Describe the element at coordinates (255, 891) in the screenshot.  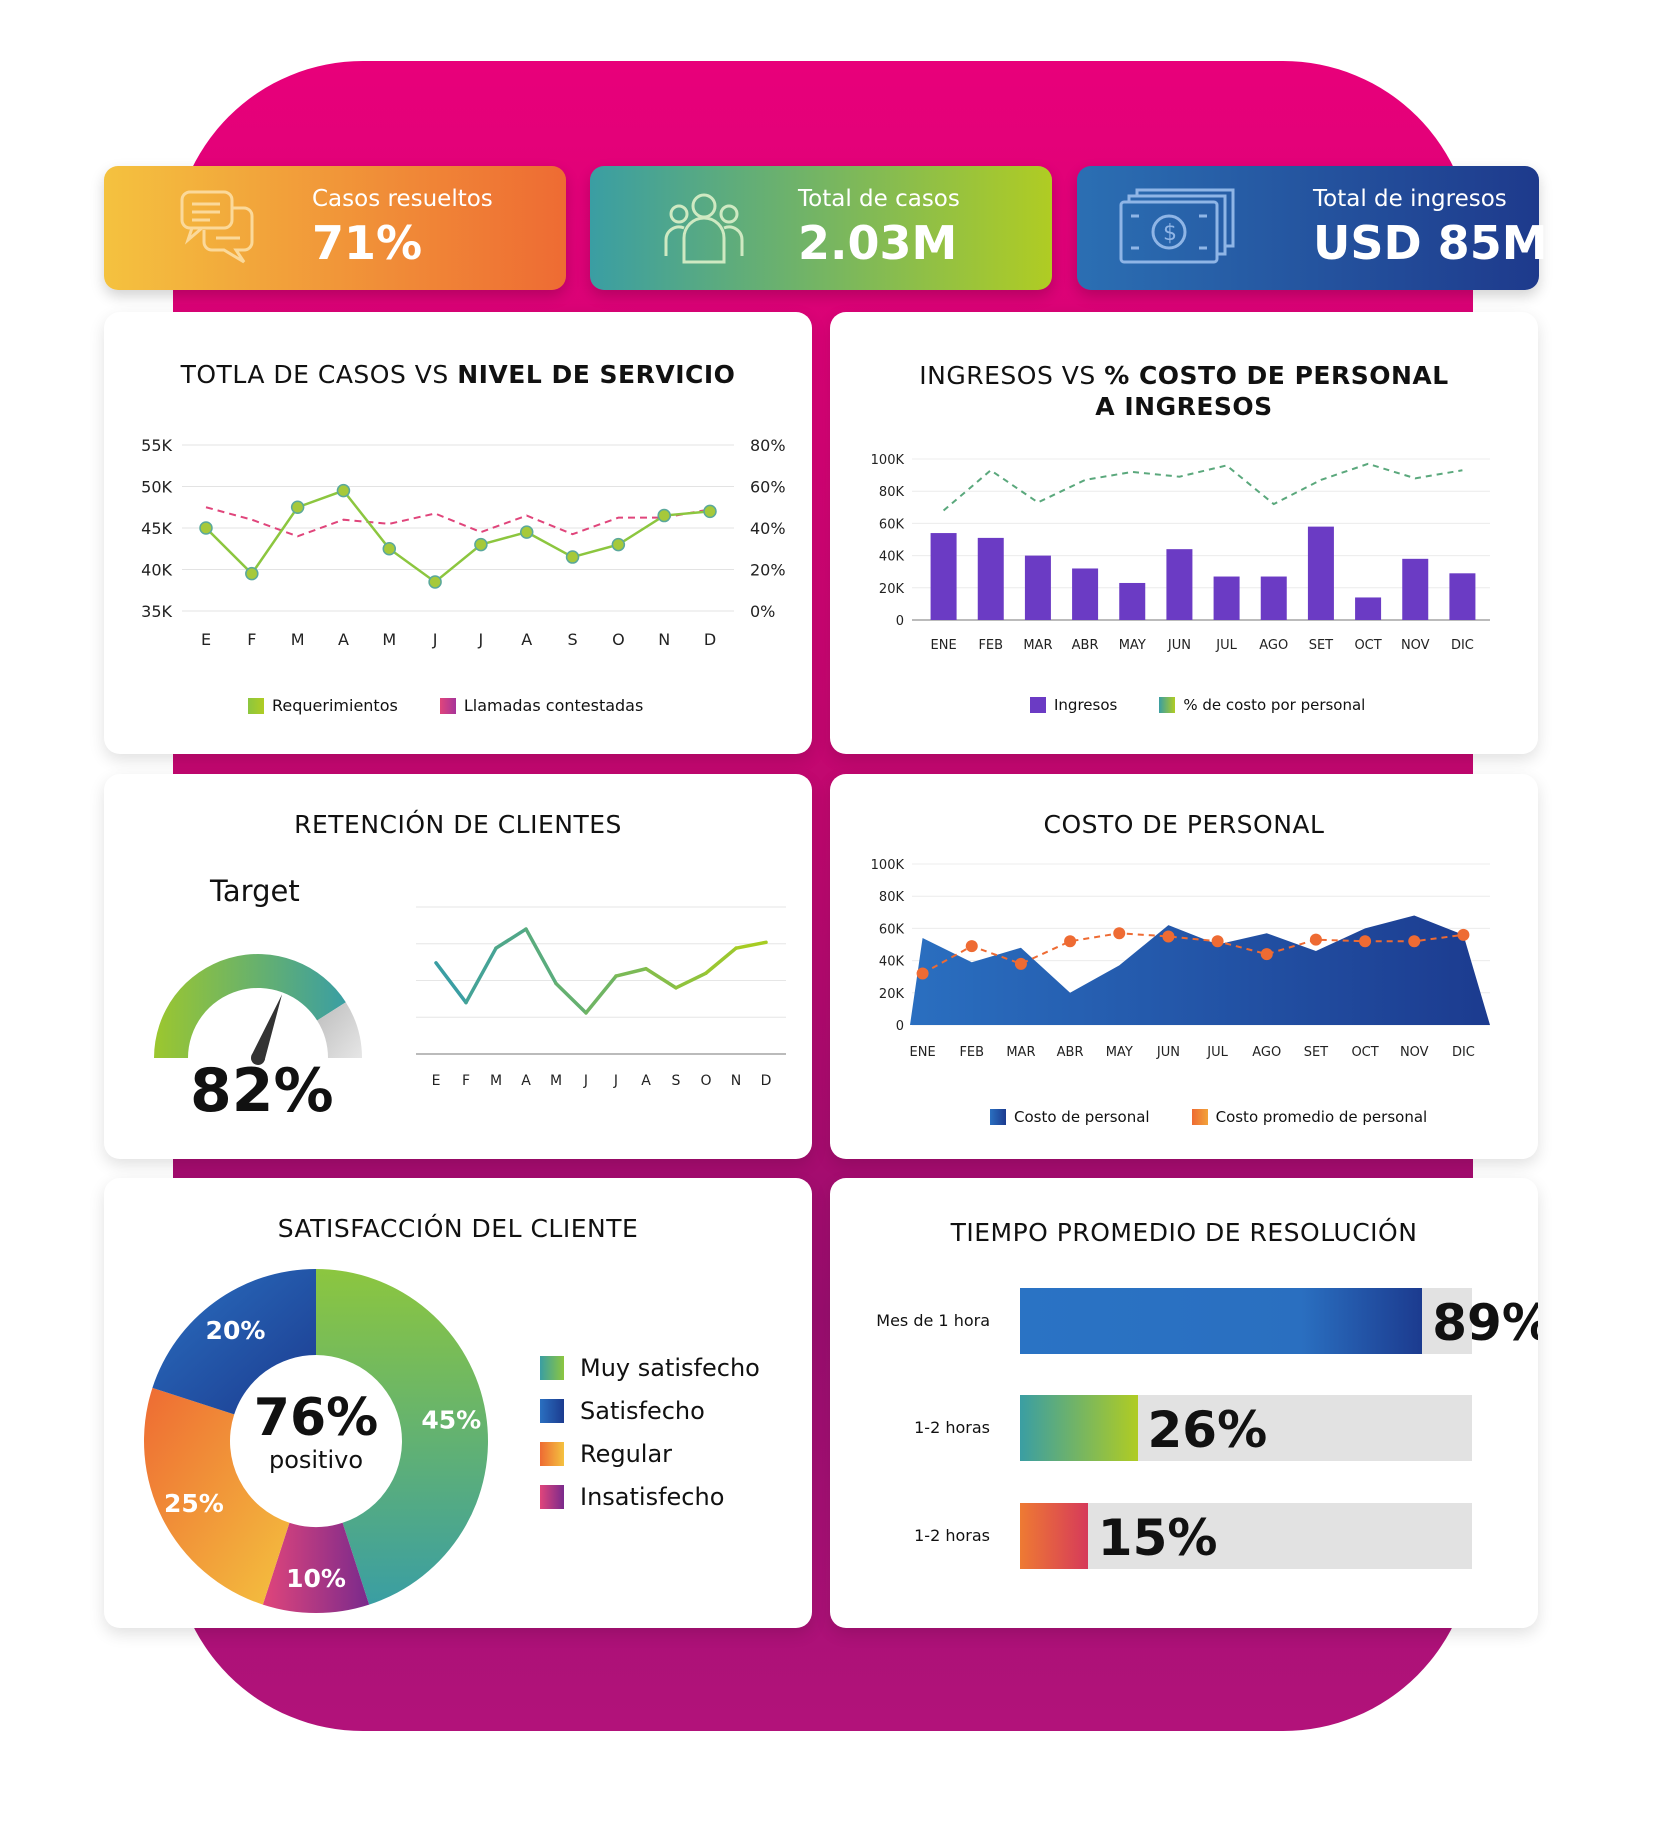
I see `gauge-label: Target` at that location.